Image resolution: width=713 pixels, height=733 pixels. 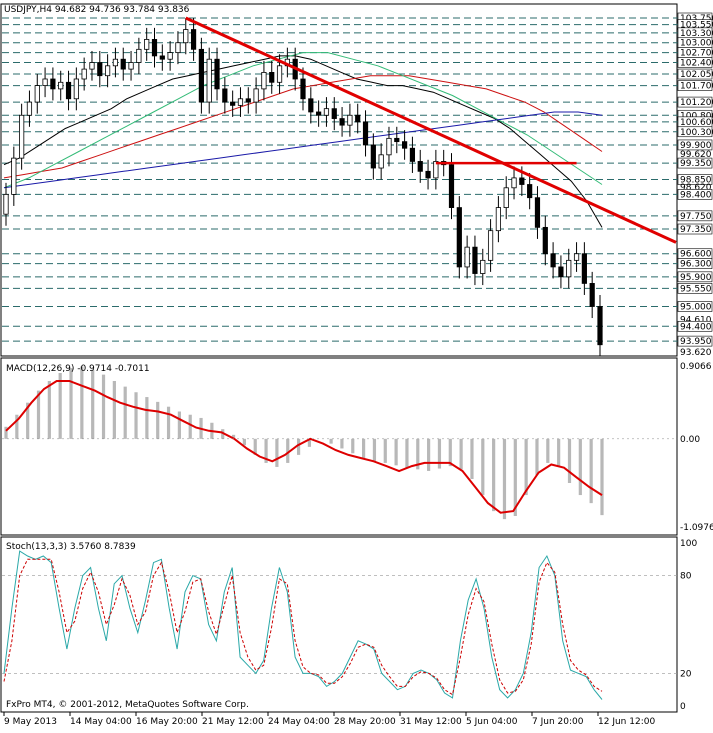 What do you see at coordinates (696, 54) in the screenshot?
I see `price-axis-label-4: 102.700` at bounding box center [696, 54].